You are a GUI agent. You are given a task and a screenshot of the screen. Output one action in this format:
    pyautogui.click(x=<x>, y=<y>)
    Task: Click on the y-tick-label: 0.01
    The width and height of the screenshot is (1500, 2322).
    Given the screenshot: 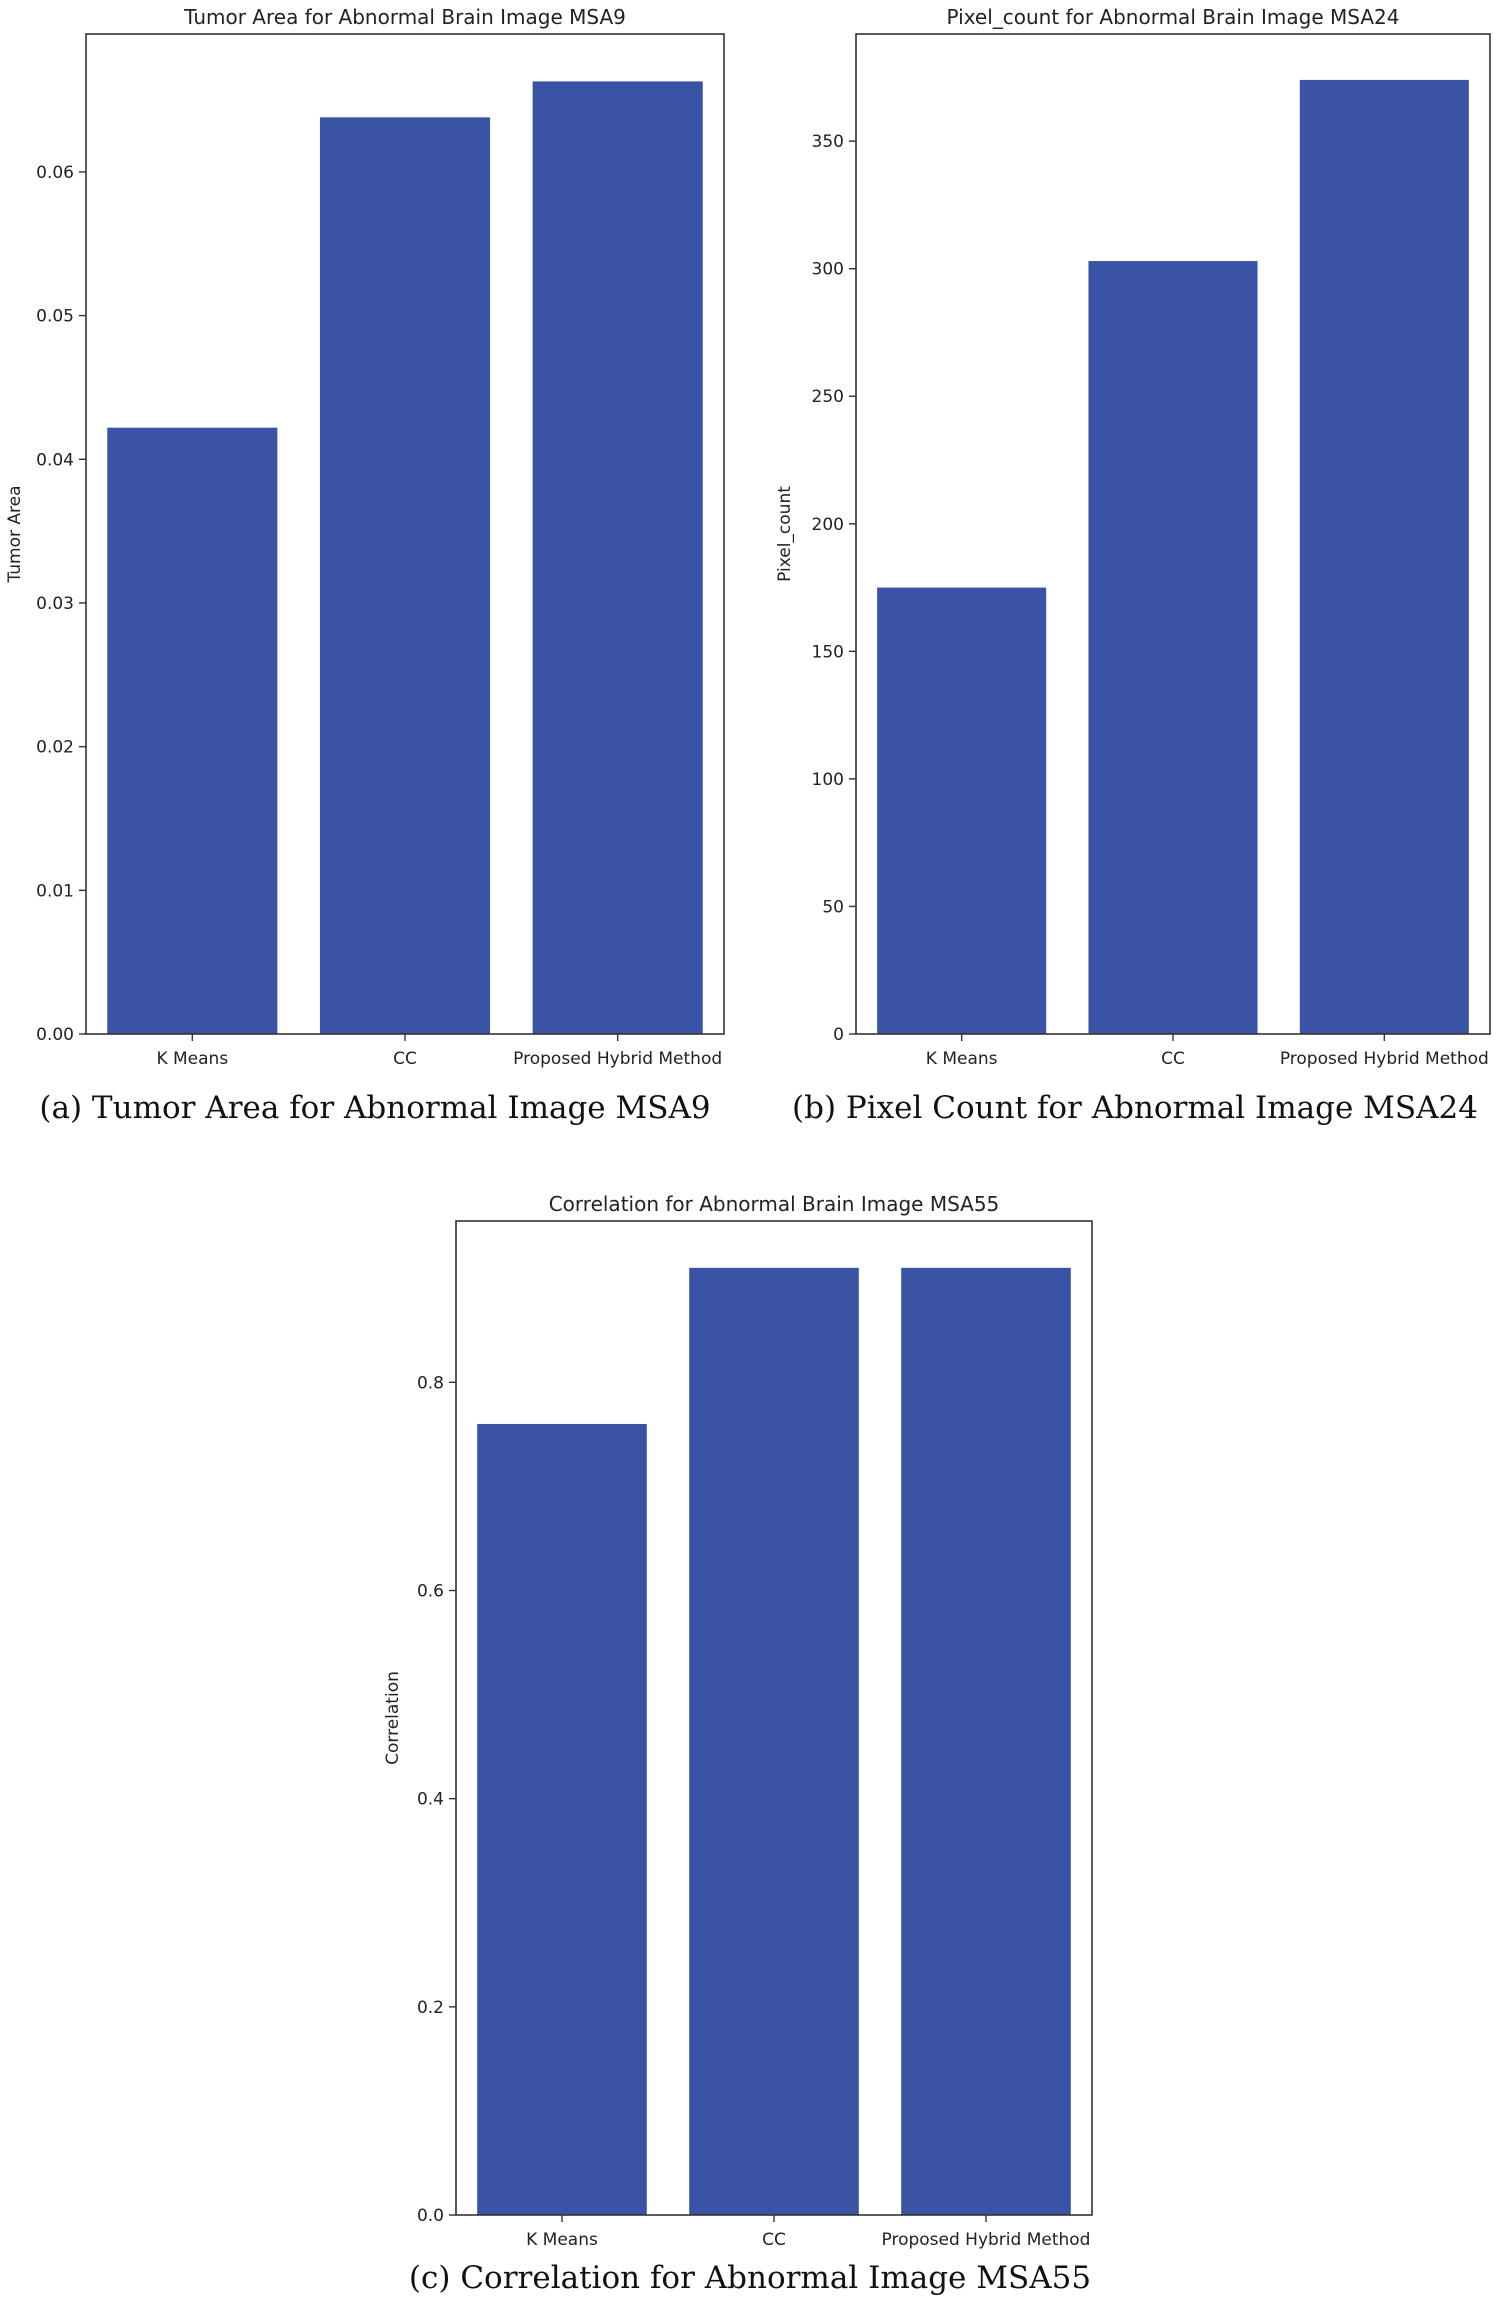 What is the action you would take?
    pyautogui.click(x=55, y=891)
    